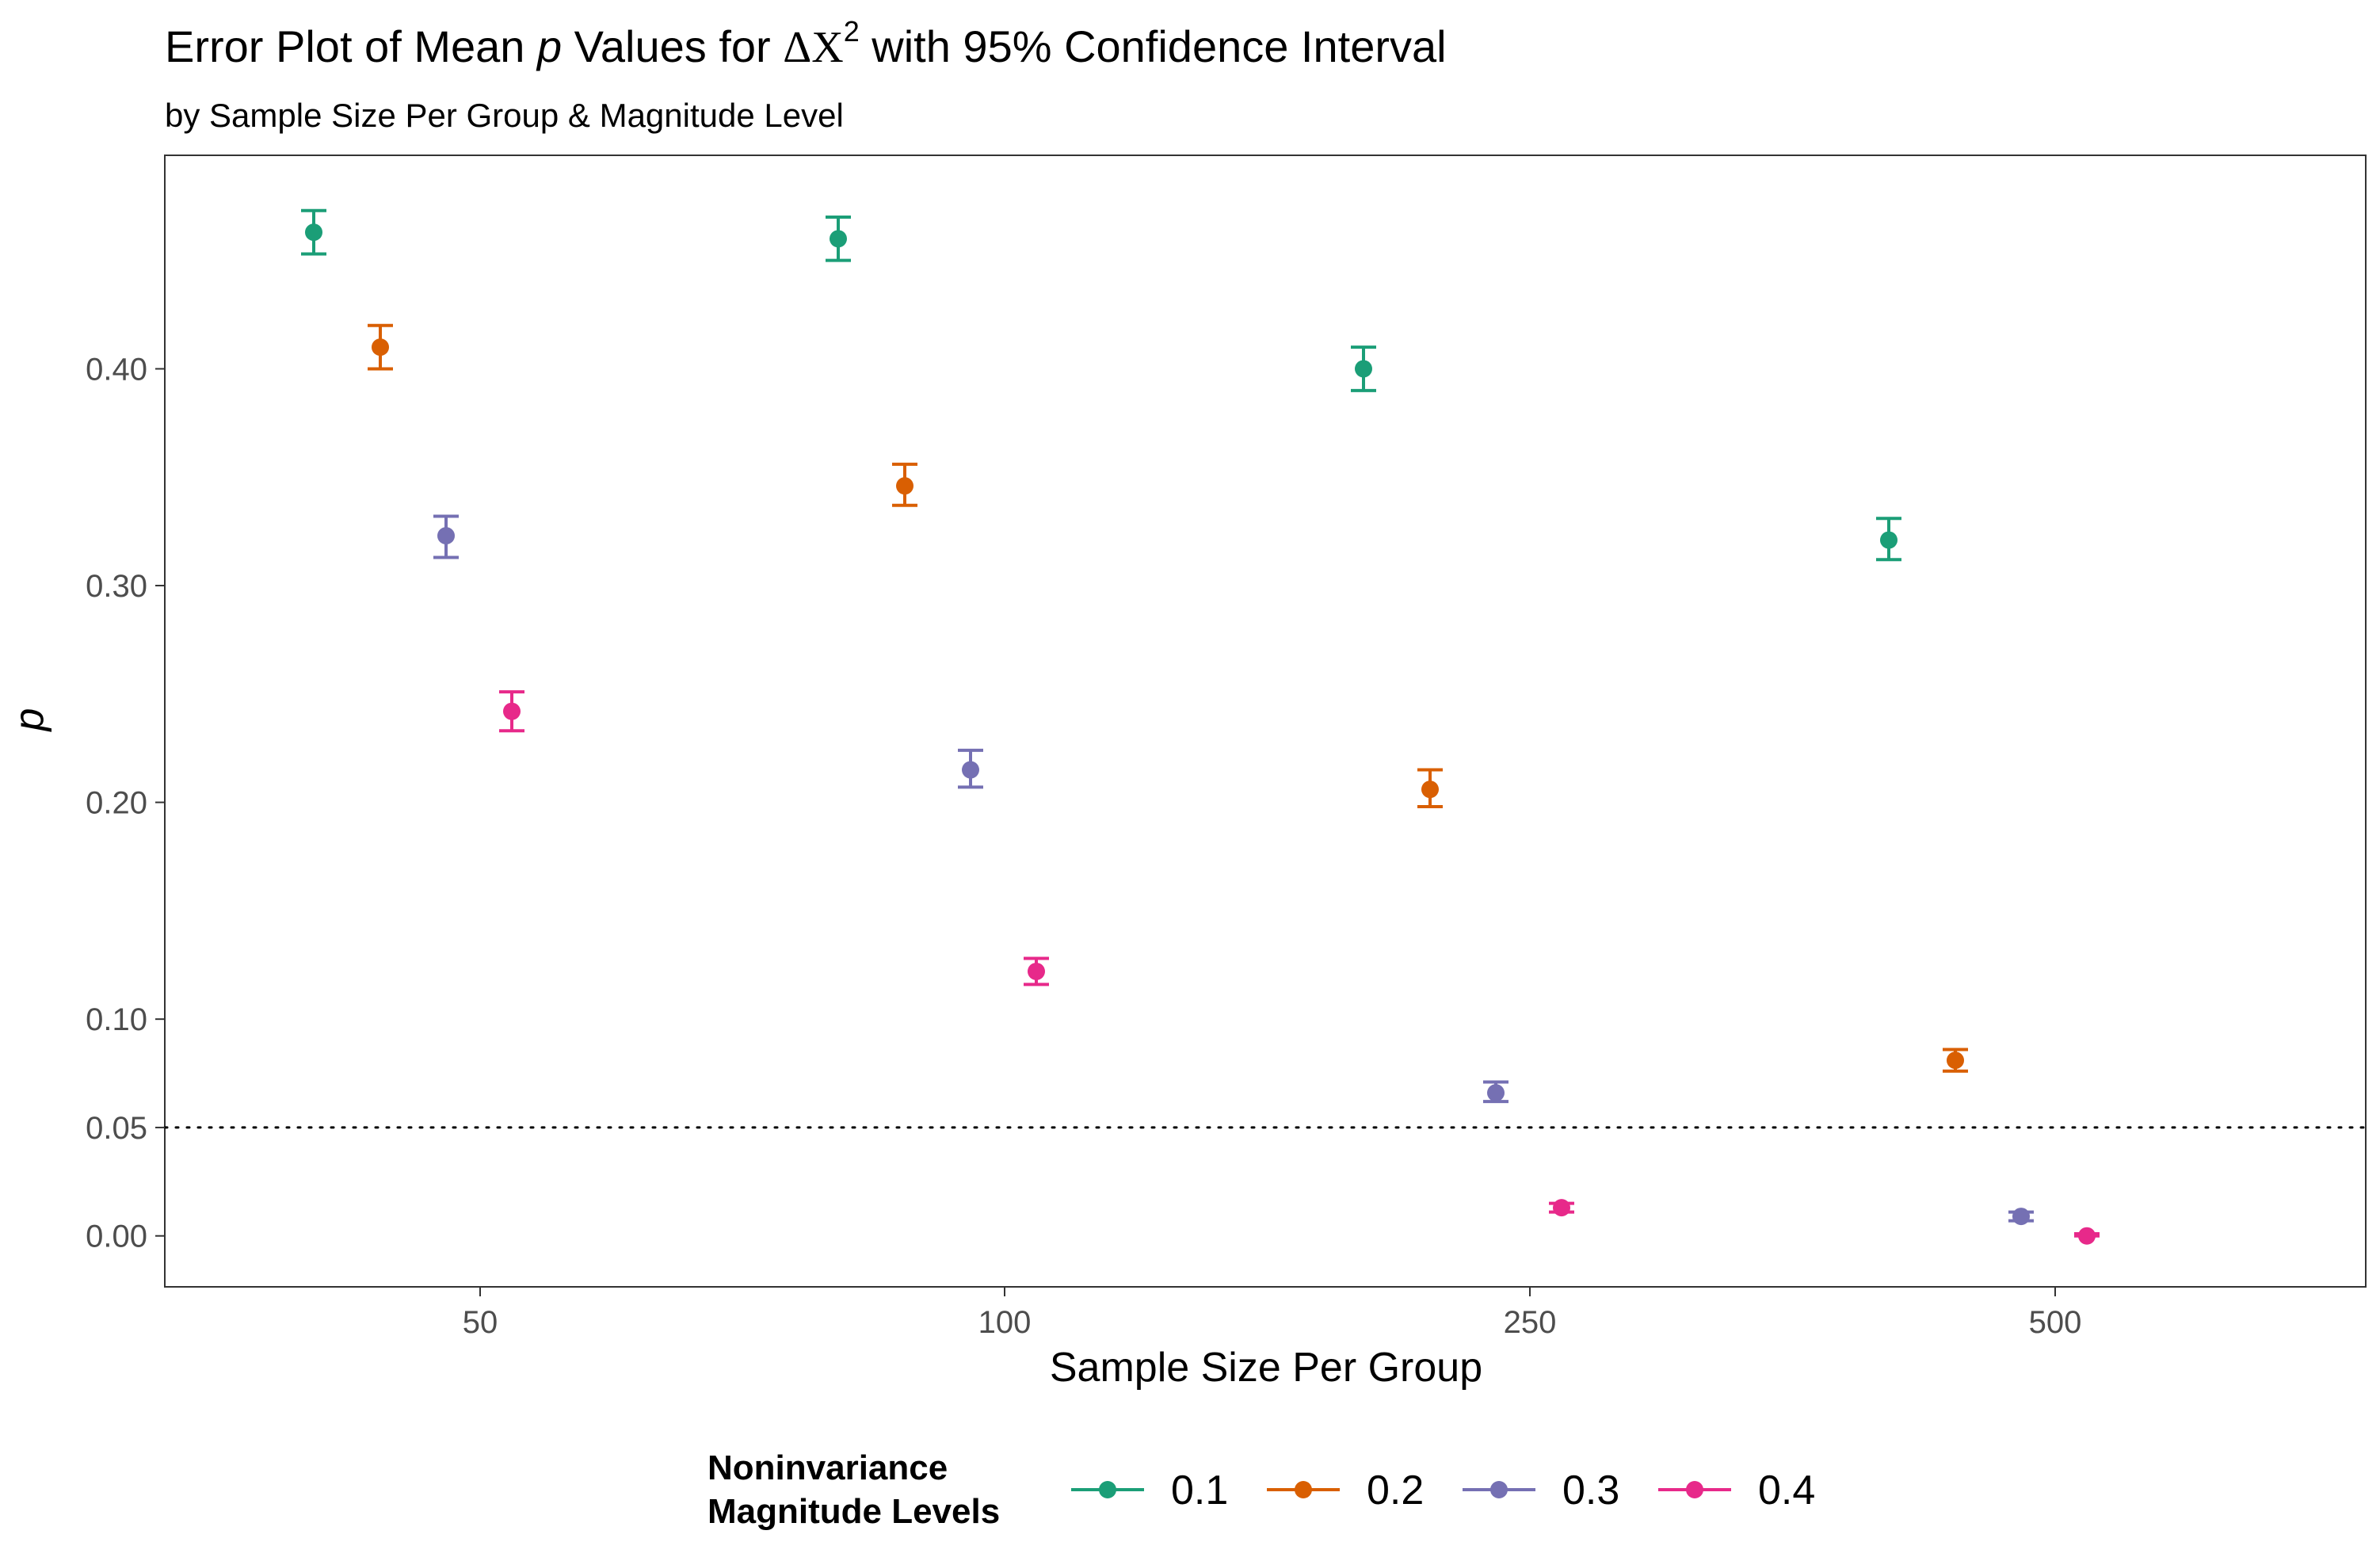 This screenshot has width=2380, height=1561. Describe the element at coordinates (116, 803) in the screenshot. I see `y-tick-label: 0.20` at that location.